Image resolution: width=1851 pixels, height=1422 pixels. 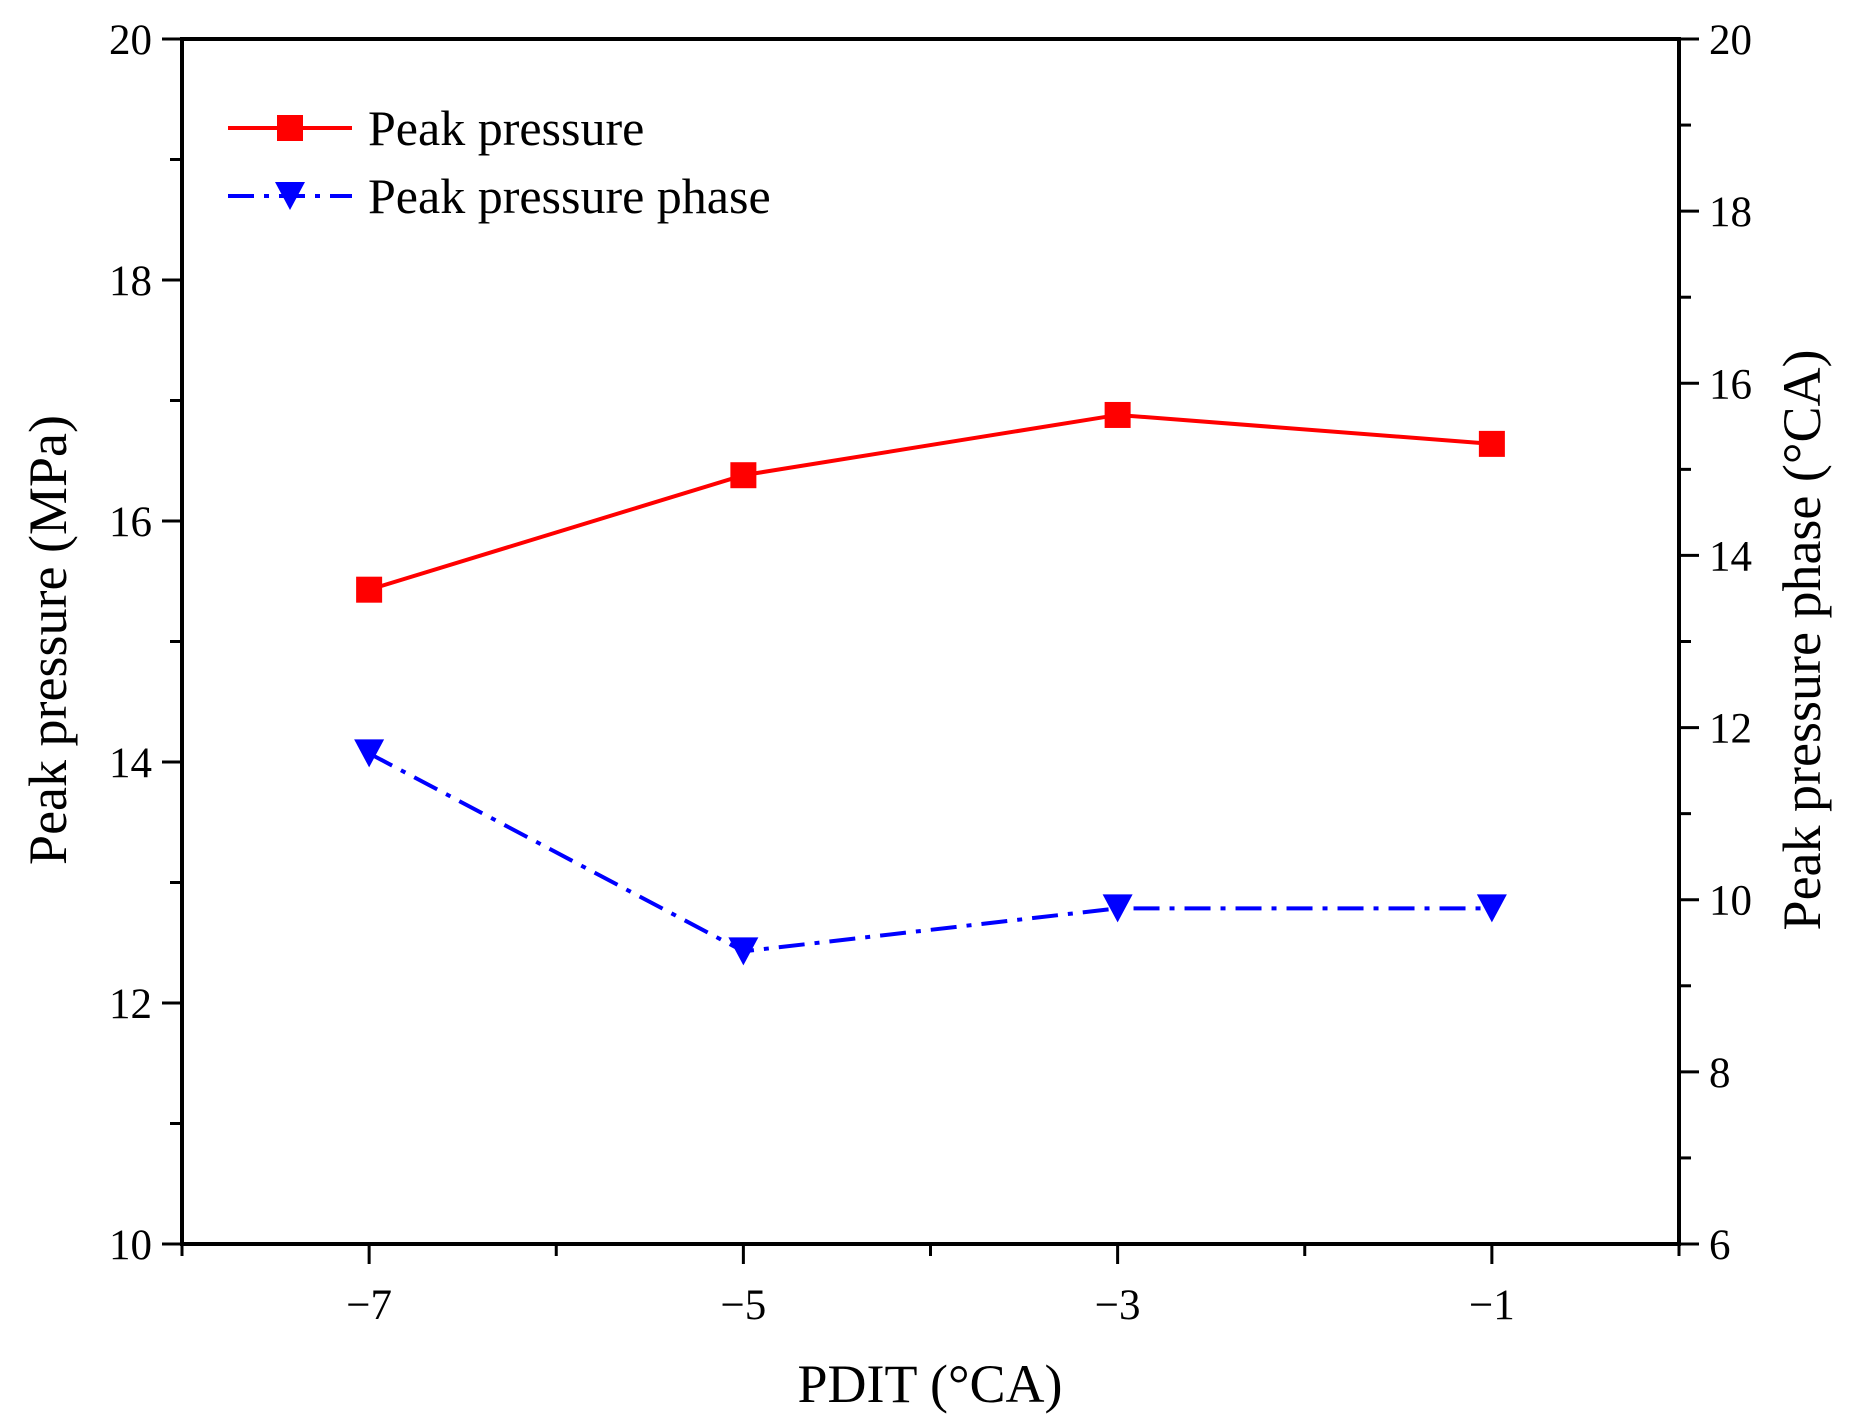 What do you see at coordinates (1730, 729) in the screenshot?
I see `y2-tick-label: 12` at bounding box center [1730, 729].